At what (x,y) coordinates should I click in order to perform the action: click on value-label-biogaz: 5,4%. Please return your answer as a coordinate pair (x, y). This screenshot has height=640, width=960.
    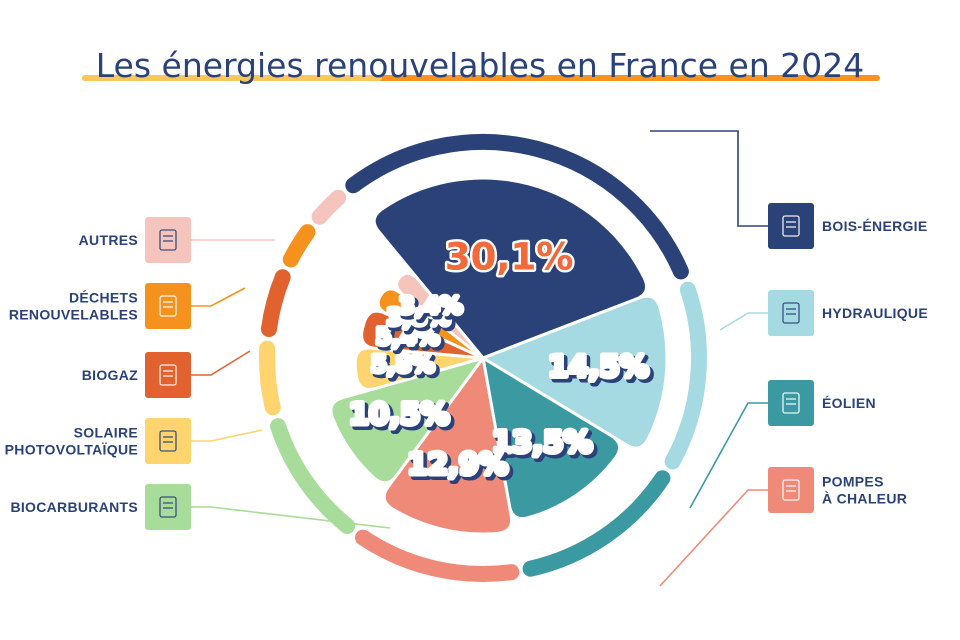
    Looking at the image, I should click on (408, 338).